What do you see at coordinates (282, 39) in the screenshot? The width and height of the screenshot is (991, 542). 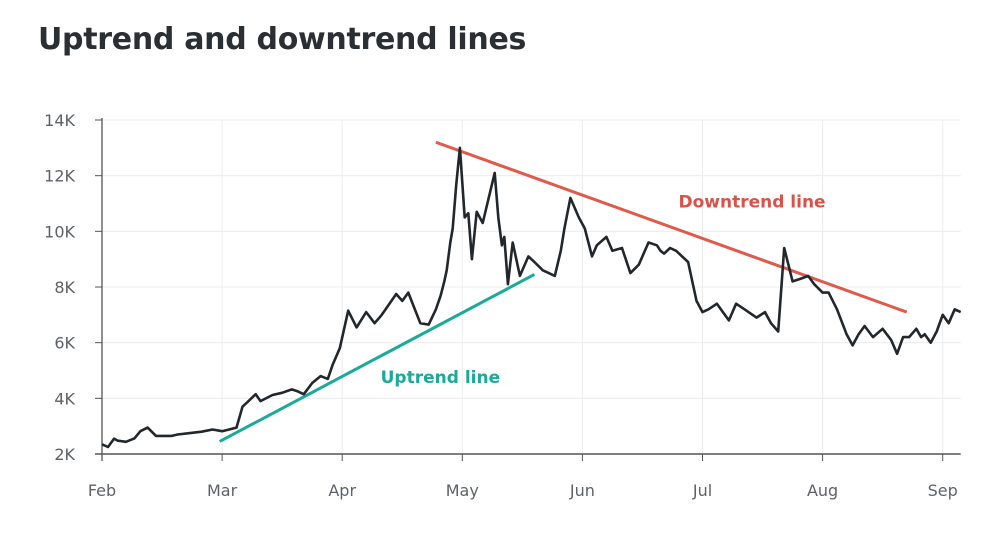 I see `chart-title: Uptrend and downtrend lines` at bounding box center [282, 39].